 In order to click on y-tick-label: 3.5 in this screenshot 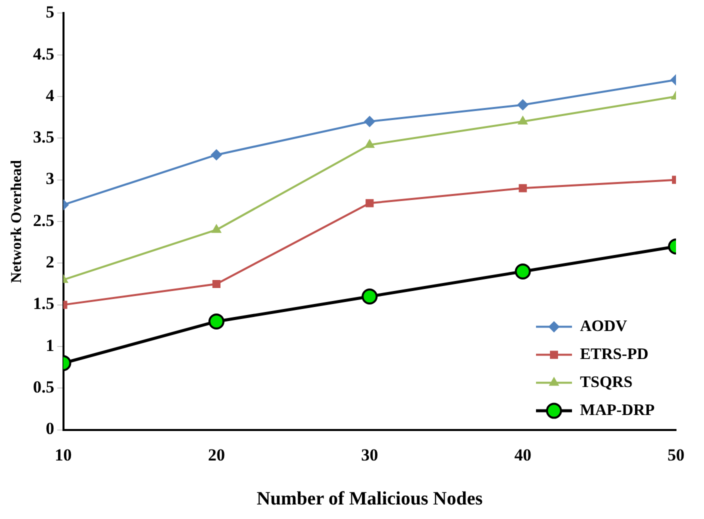, I will do `click(43, 137)`.